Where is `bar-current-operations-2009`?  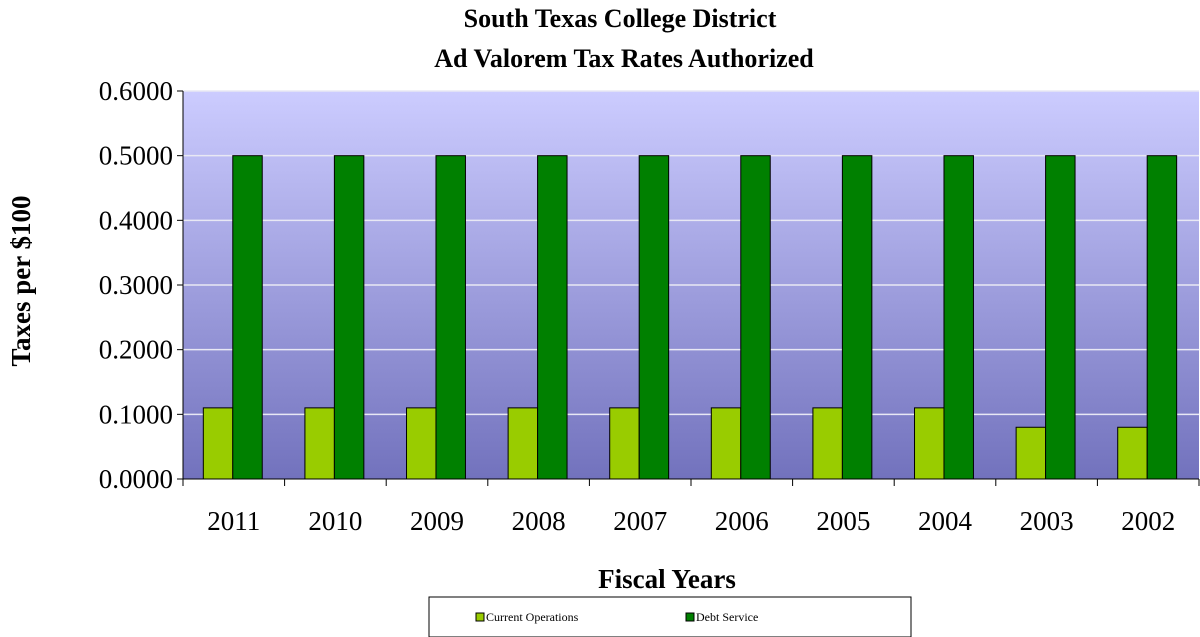 bar-current-operations-2009 is located at coordinates (421, 443).